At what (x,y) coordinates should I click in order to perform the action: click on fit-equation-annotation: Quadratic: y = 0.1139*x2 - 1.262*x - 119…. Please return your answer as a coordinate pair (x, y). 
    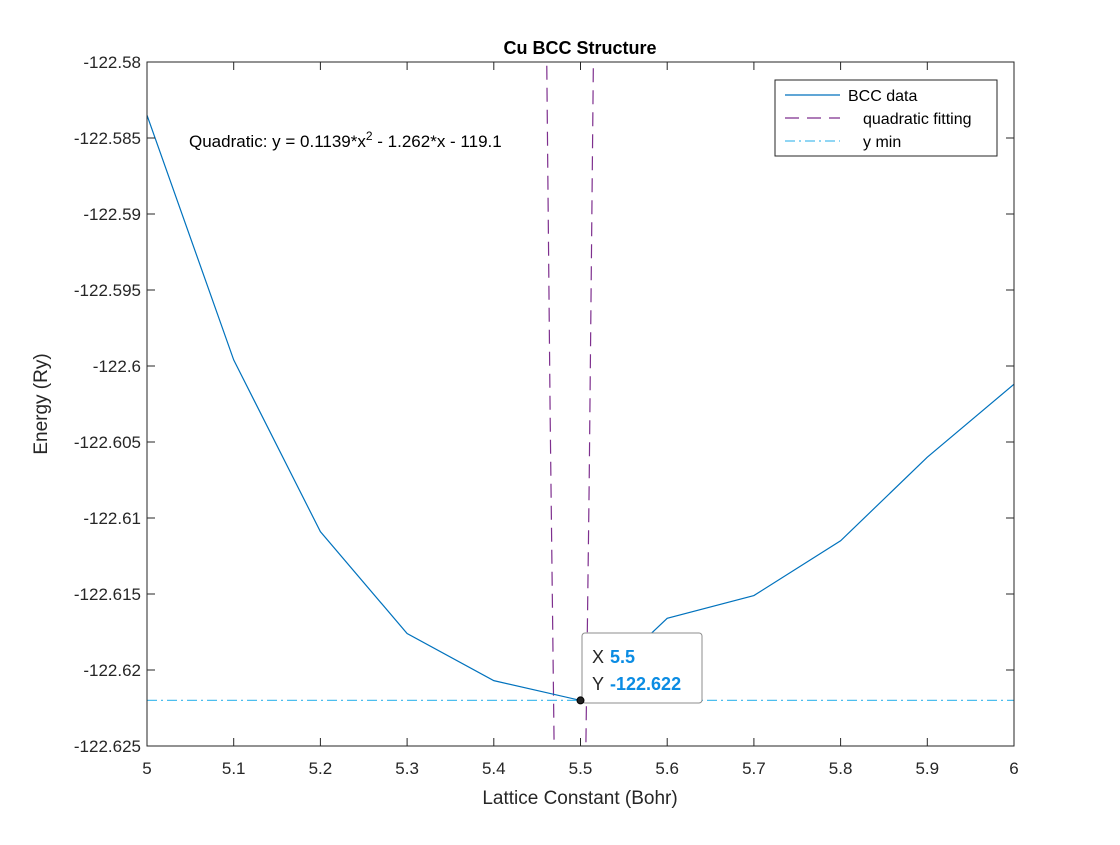
    Looking at the image, I should click on (345, 140).